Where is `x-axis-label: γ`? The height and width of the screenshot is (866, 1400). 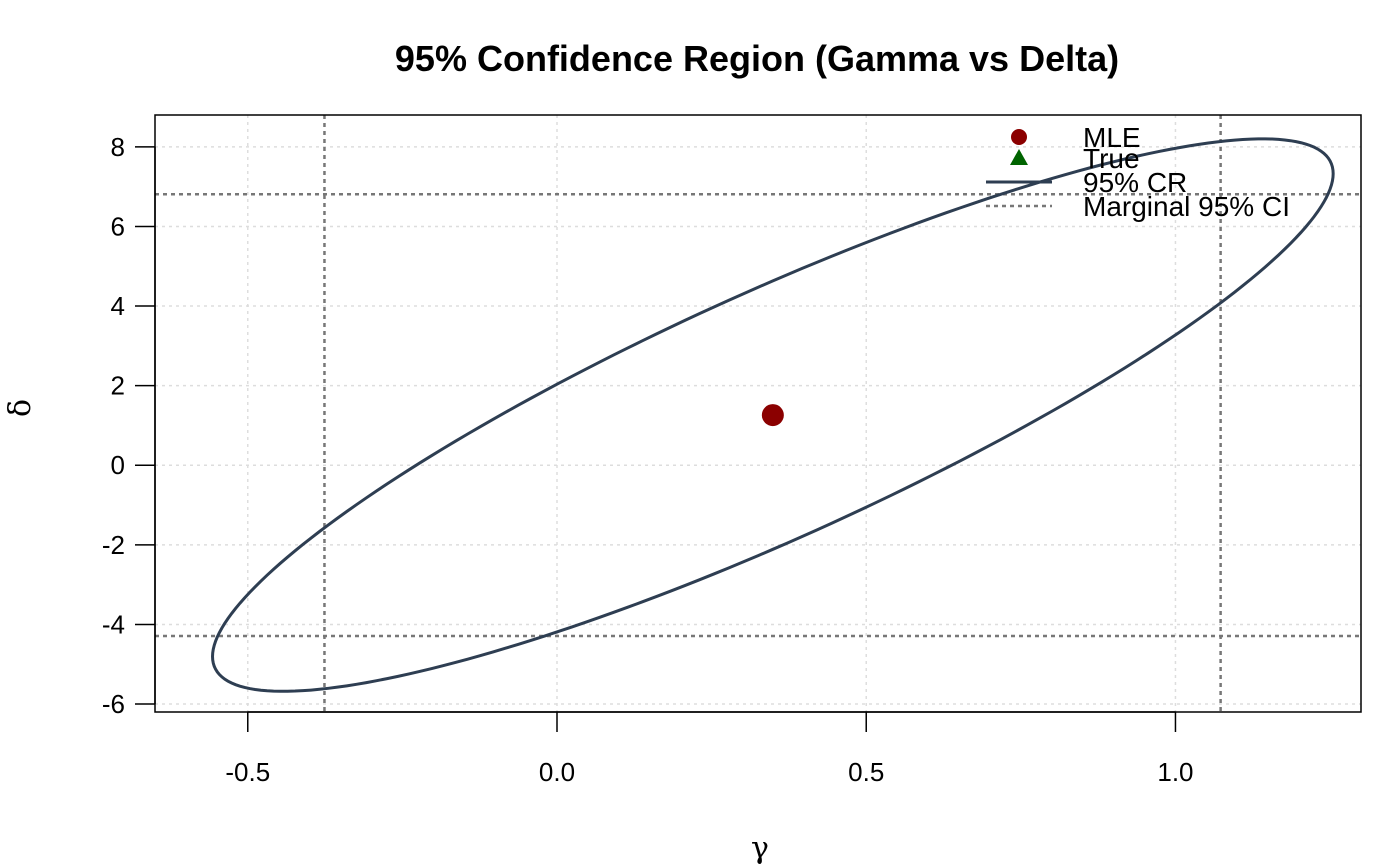 x-axis-label: γ is located at coordinates (760, 848).